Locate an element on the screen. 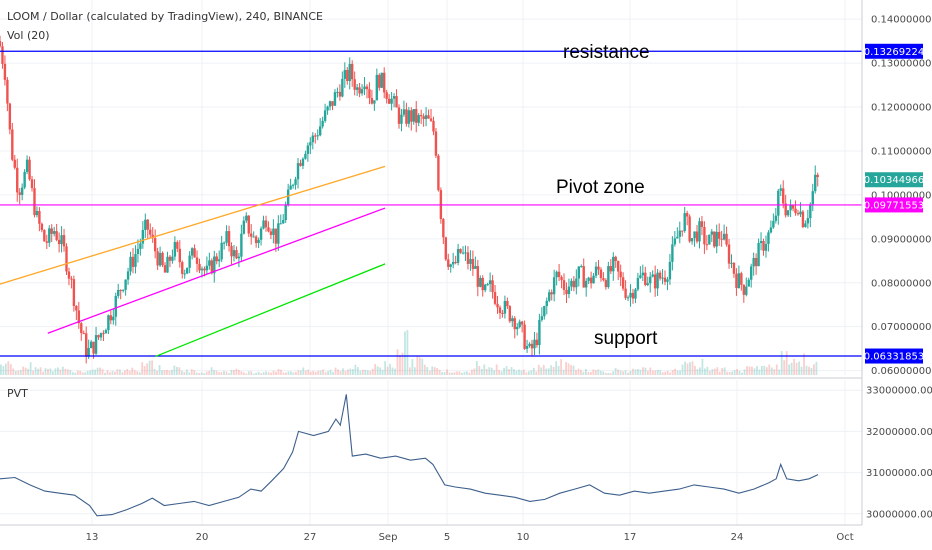 This screenshot has width=932, height=550. pvt-tick-label: 33000000.0000 is located at coordinates (899, 391).